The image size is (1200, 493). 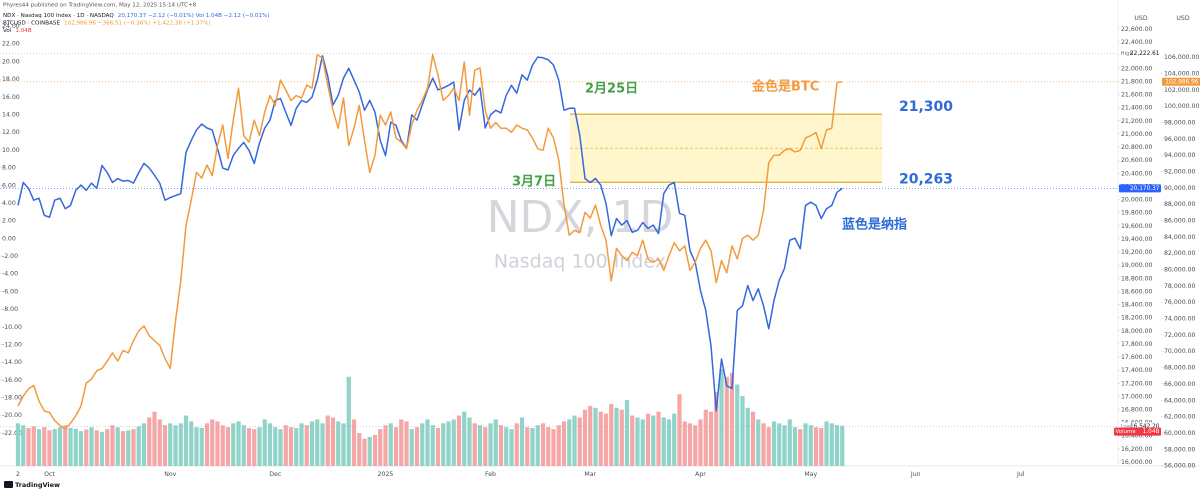 What do you see at coordinates (1137, 68) in the screenshot?
I see `y-tick-label: 22,000.00` at bounding box center [1137, 68].